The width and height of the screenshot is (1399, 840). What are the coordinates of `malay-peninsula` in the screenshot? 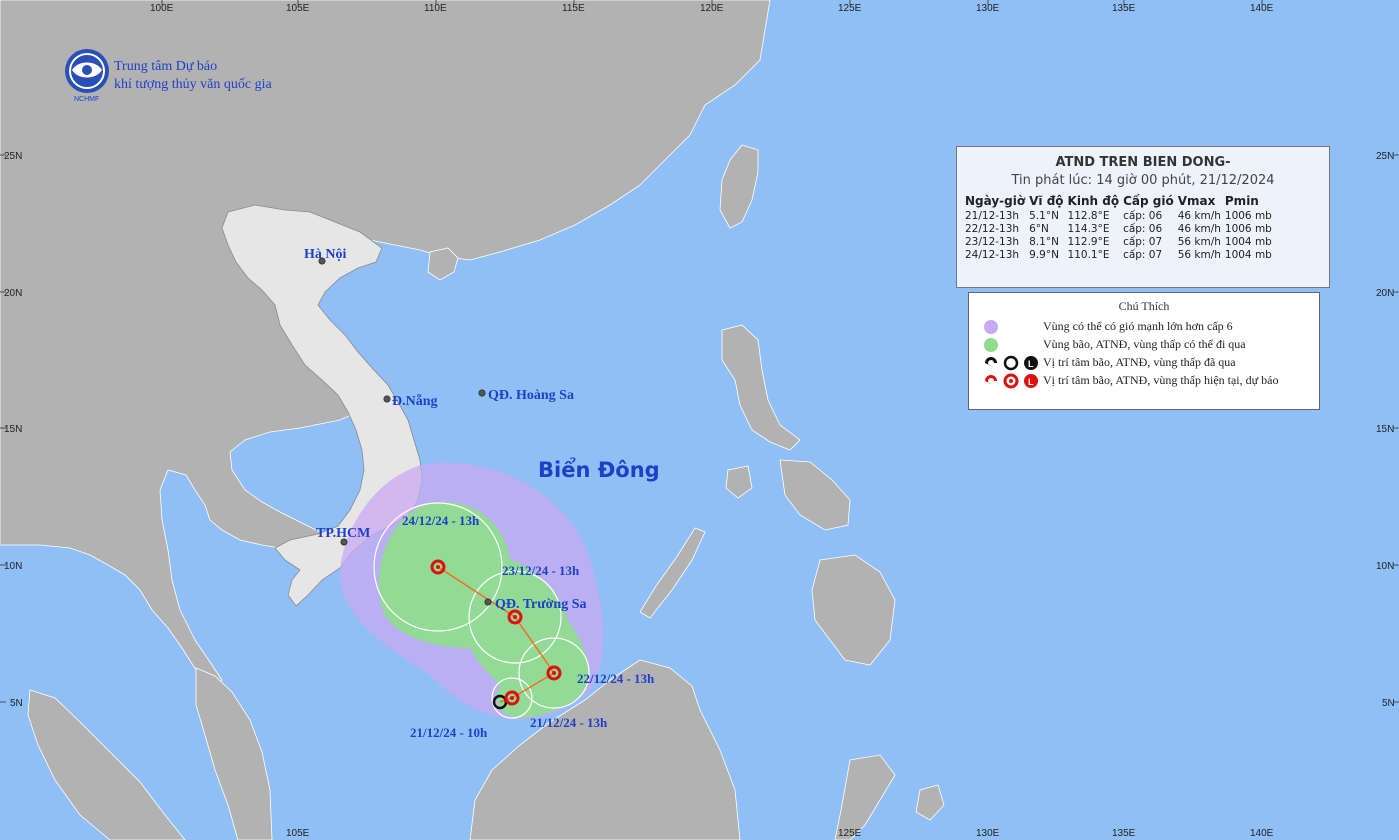 It's located at (234, 753).